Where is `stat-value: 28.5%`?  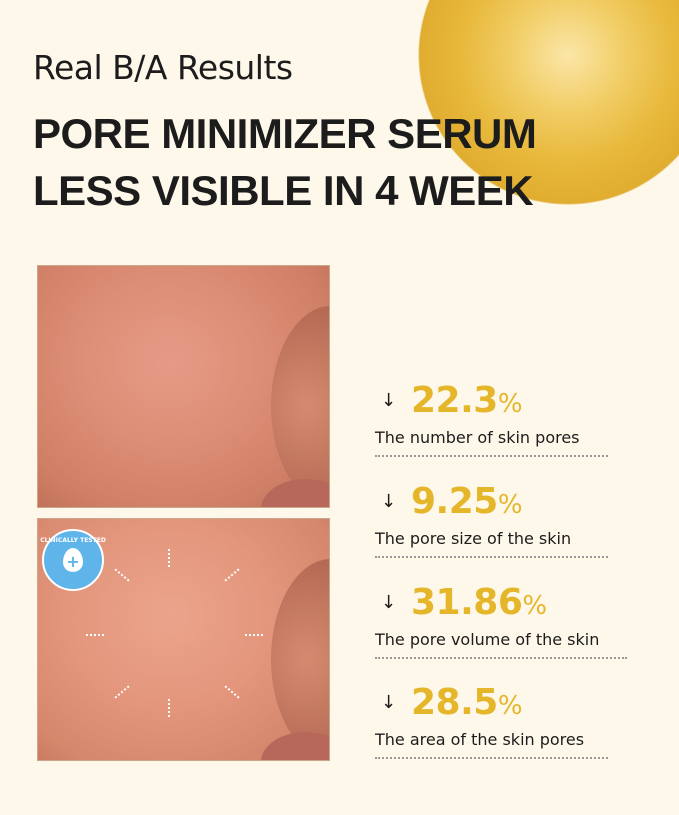
stat-value: 28.5% is located at coordinates (467, 702).